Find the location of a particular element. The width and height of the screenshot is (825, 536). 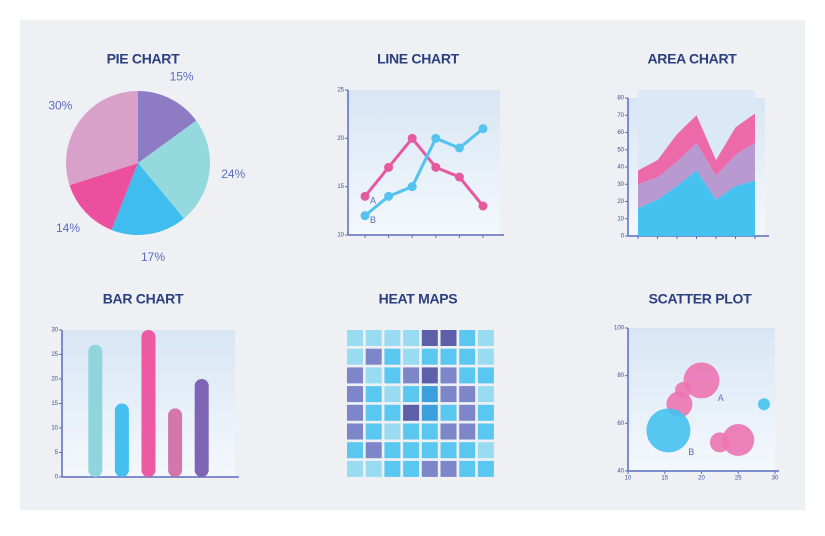

plot-background is located at coordinates (701, 399).